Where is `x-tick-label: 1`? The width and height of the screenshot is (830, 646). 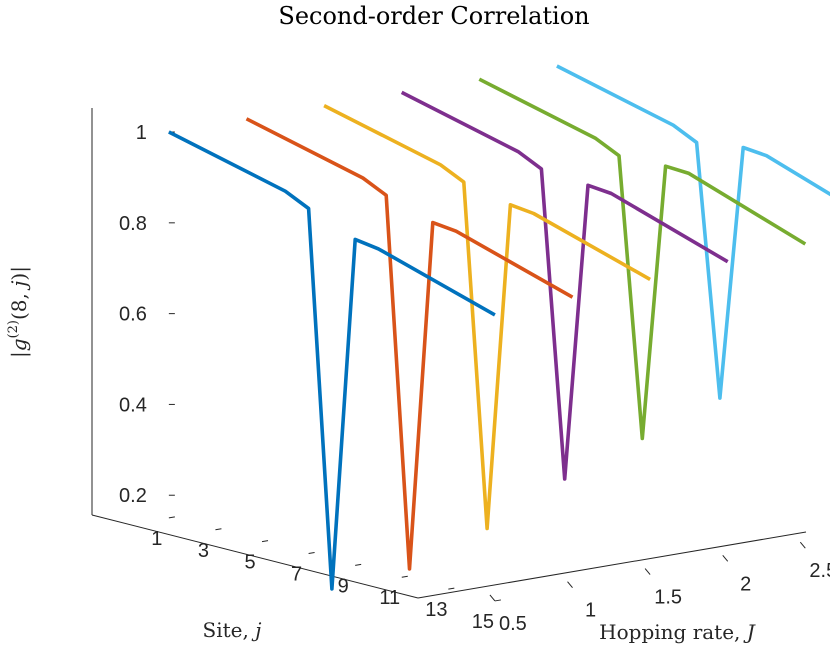 x-tick-label: 1 is located at coordinates (156, 539).